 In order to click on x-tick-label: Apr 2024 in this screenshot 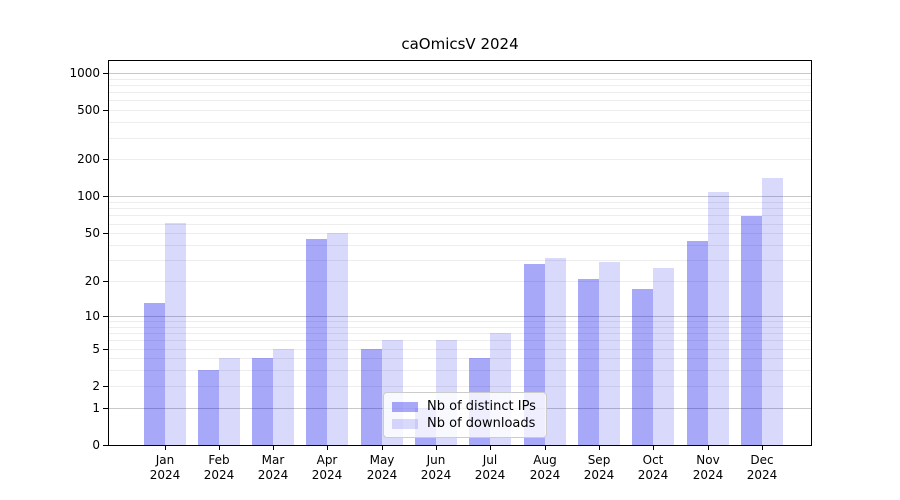, I will do `click(327, 467)`.